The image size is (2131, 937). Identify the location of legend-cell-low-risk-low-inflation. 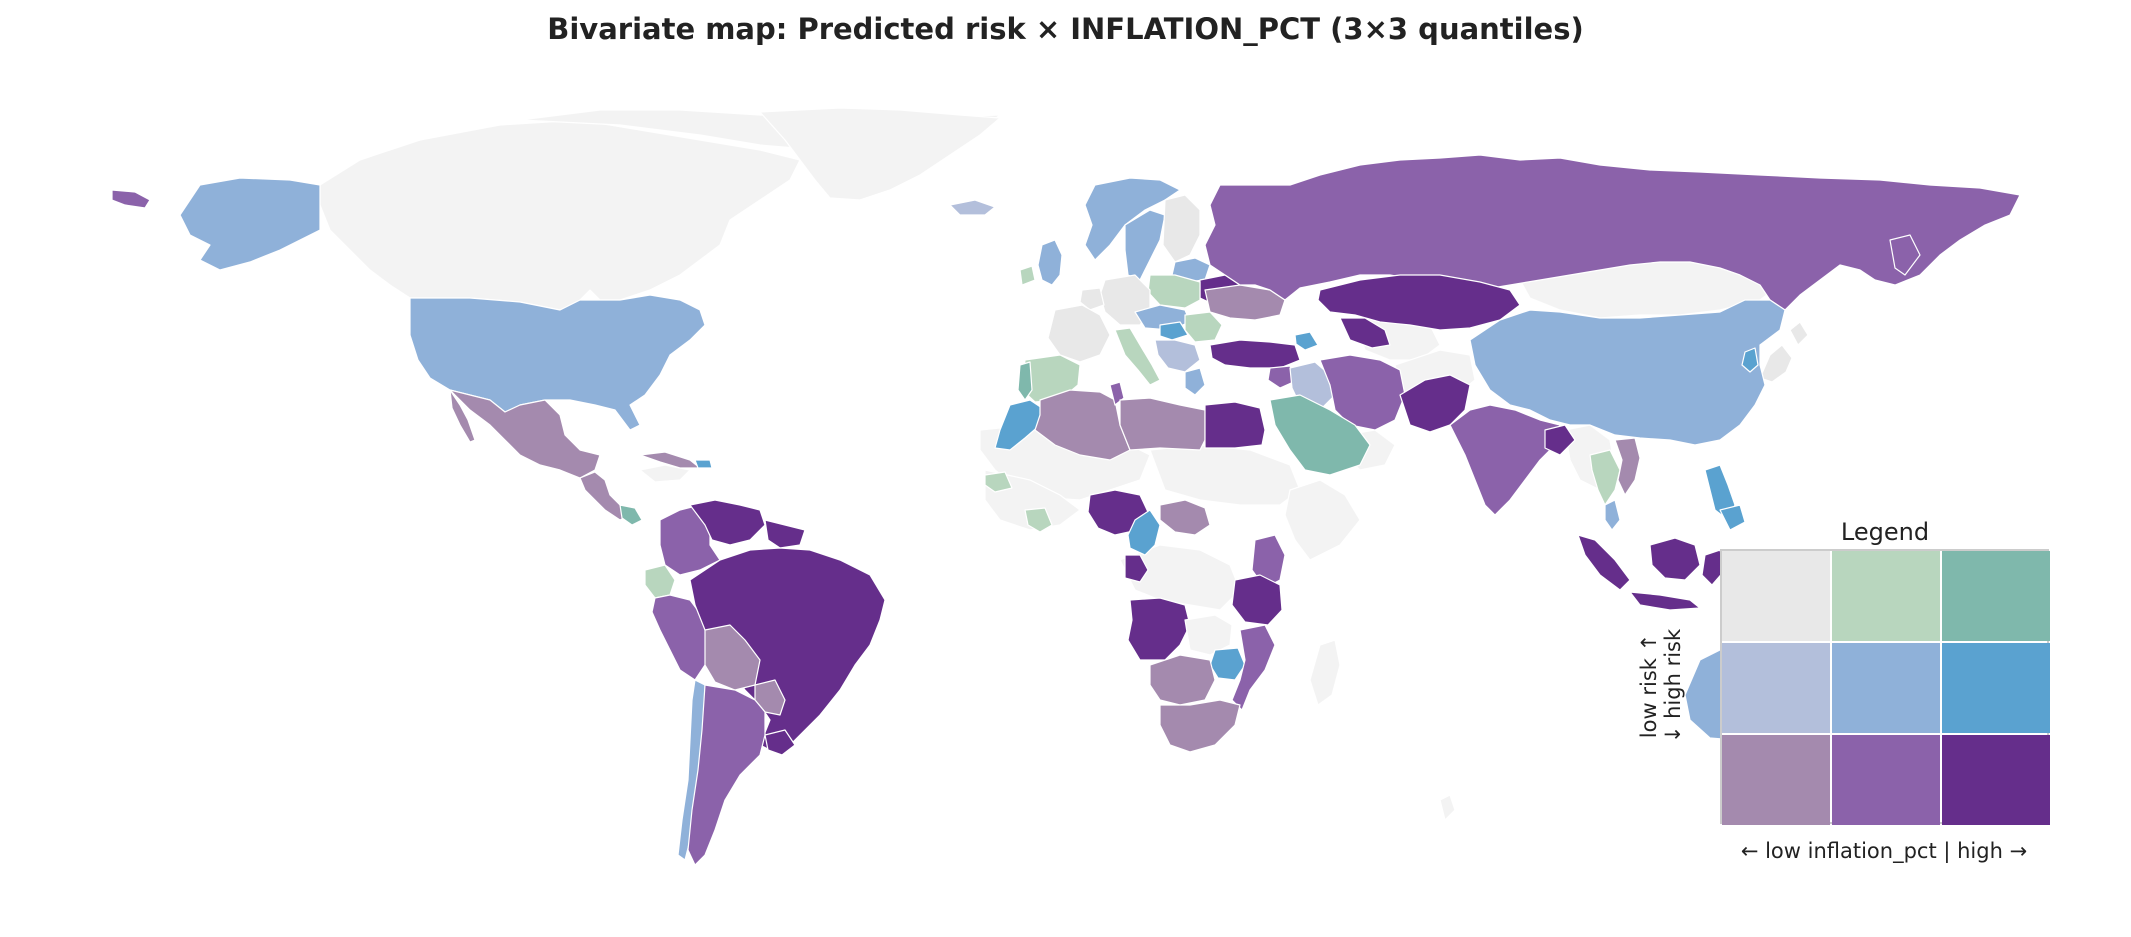
(1776, 596).